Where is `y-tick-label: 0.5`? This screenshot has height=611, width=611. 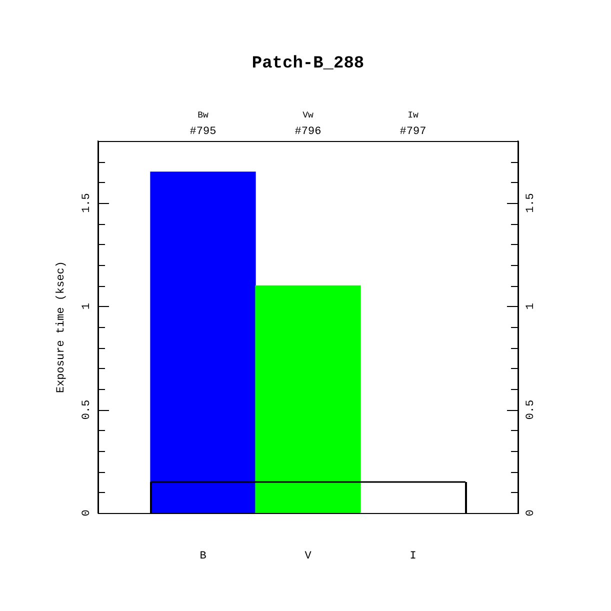 y-tick-label: 0.5 is located at coordinates (86, 410).